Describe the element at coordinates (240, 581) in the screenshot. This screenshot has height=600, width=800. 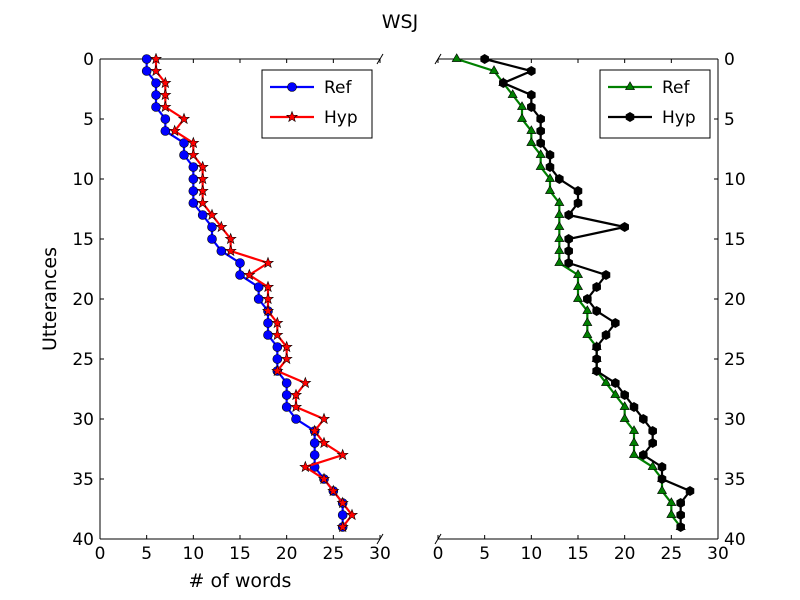
I see `x-axis-label: # of words` at that location.